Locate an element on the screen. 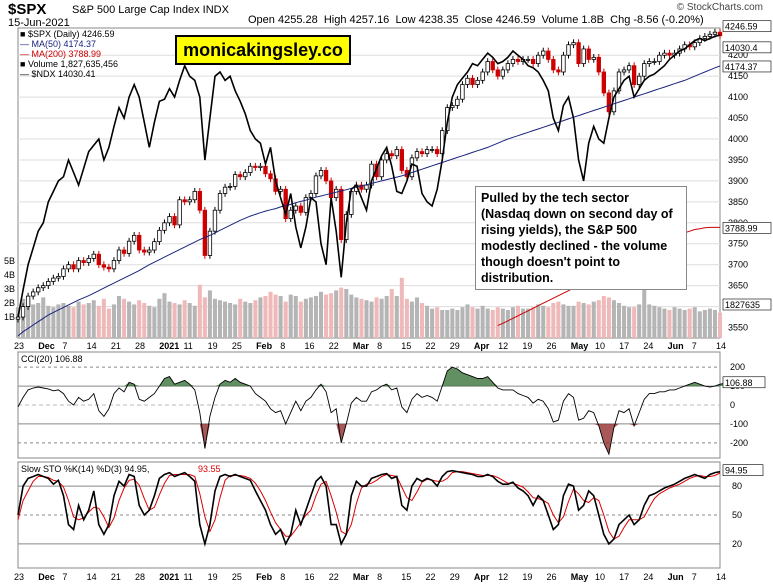  x-tick-label: 14 is located at coordinates (721, 577).